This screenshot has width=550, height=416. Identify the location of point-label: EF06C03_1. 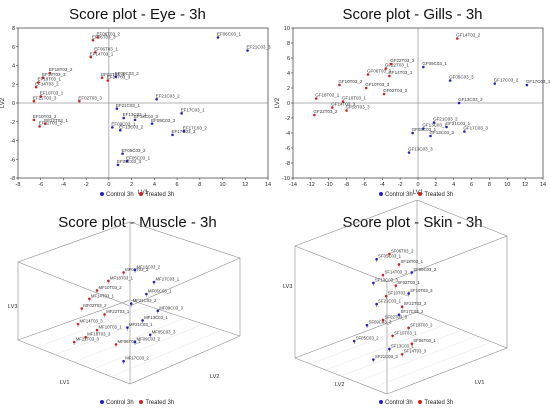
(229, 34).